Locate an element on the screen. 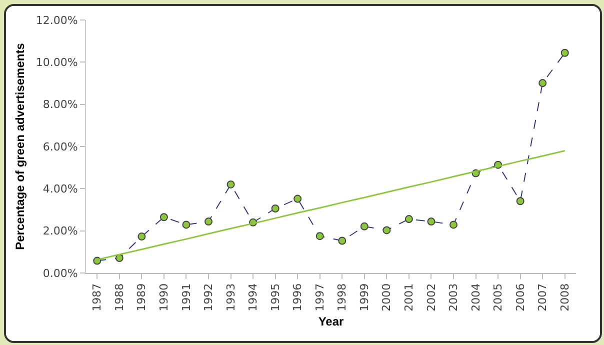  y-tick-label: 8.00% is located at coordinates (60, 105).